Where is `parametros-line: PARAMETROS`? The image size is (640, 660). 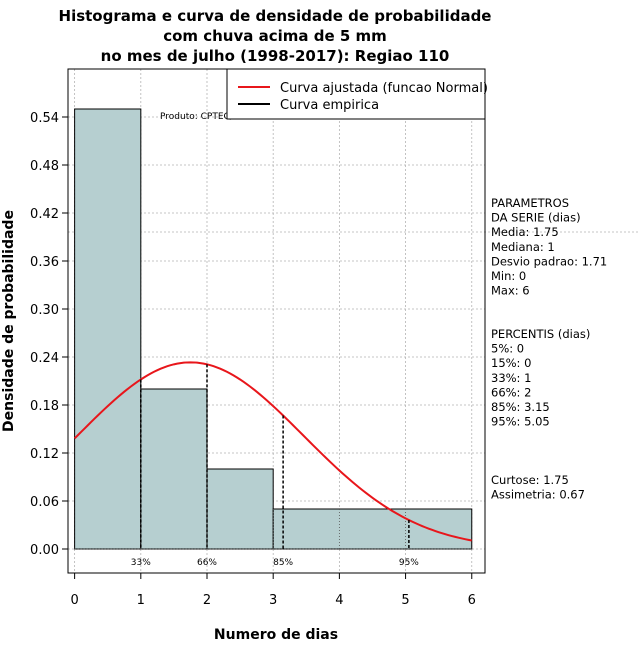
parametros-line: PARAMETROS is located at coordinates (530, 203).